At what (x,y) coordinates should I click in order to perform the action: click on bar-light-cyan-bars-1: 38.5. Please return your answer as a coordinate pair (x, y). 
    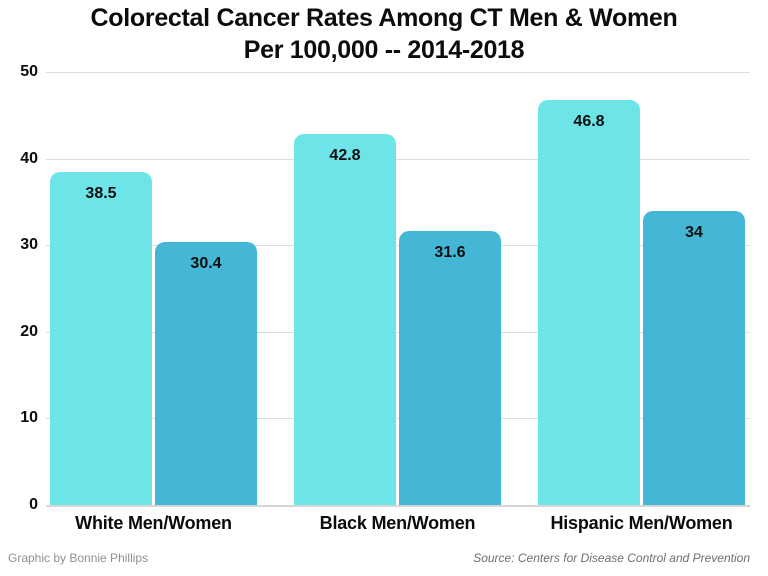
    Looking at the image, I should click on (101, 338).